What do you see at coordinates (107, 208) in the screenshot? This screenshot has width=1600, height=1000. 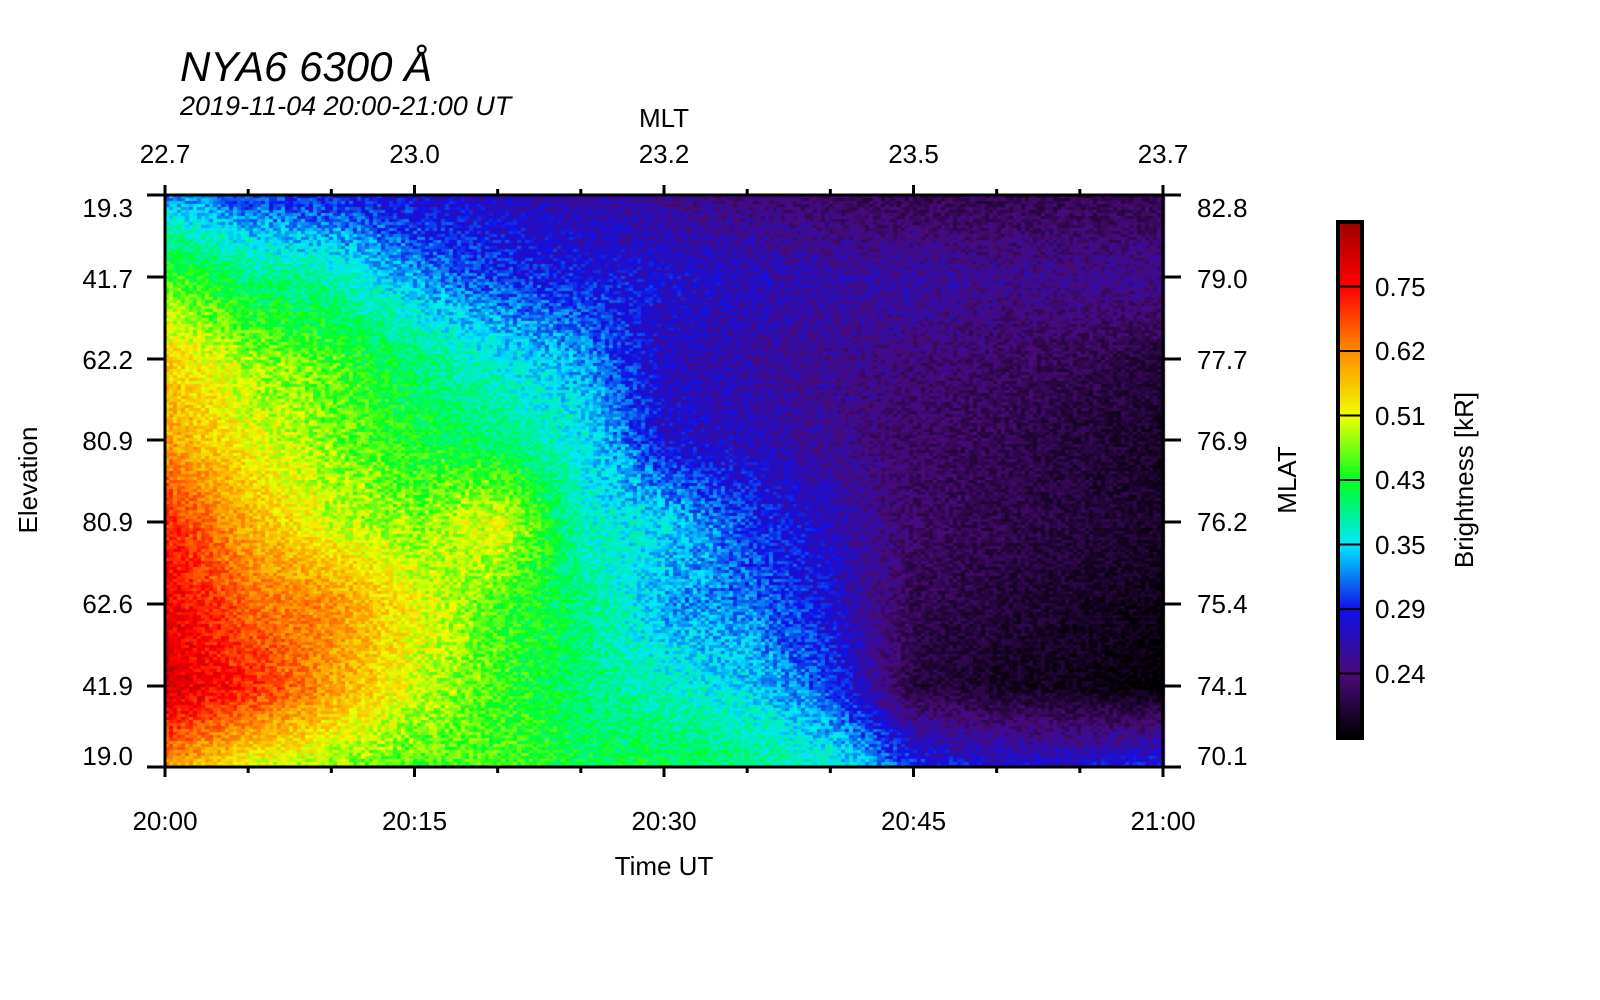 I see `y-tick-label: 19.3` at bounding box center [107, 208].